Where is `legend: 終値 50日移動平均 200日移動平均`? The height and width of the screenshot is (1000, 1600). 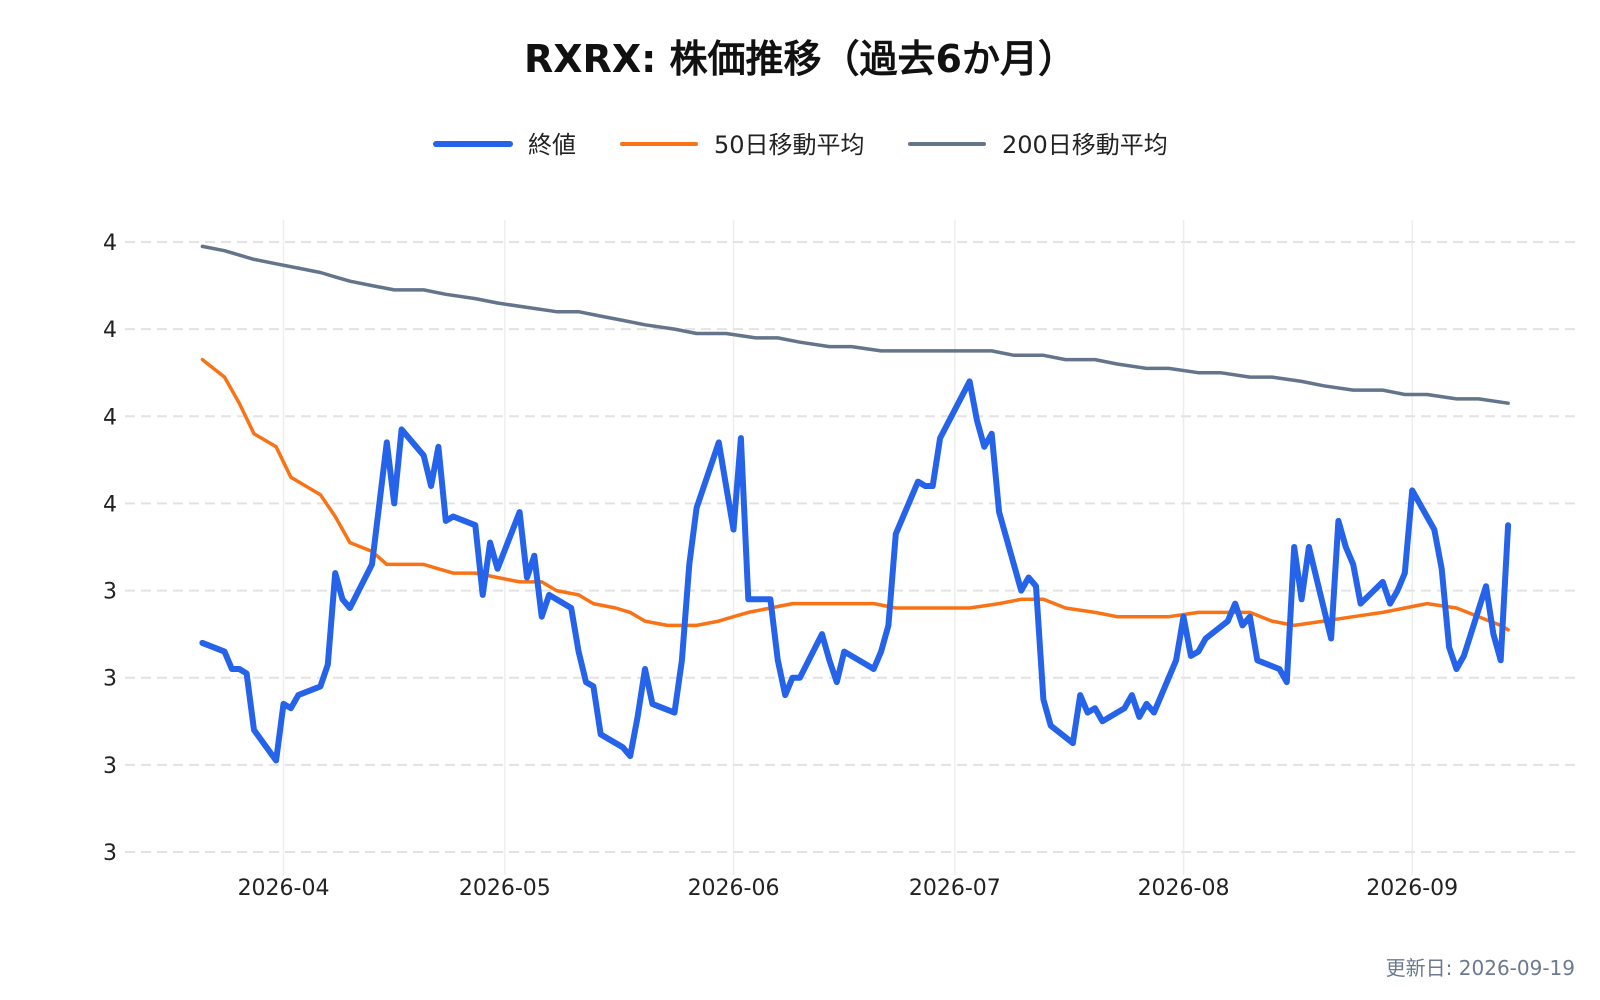 legend: 終値 50日移動平均 200日移動平均 is located at coordinates (800, 145).